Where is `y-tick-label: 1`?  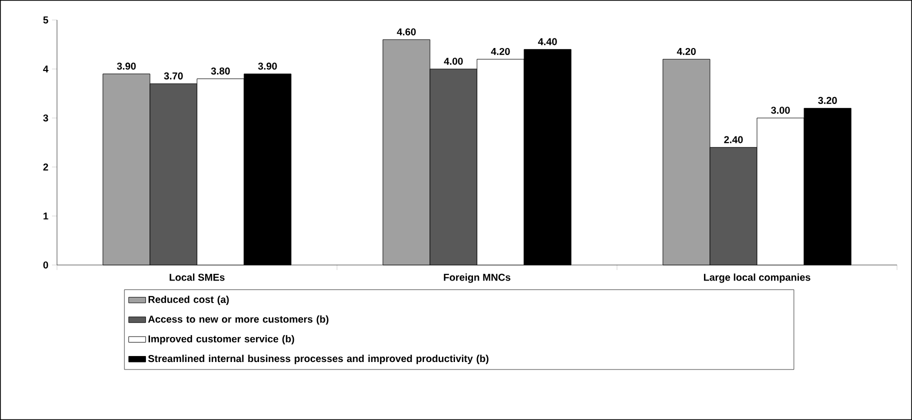
y-tick-label: 1 is located at coordinates (46, 216).